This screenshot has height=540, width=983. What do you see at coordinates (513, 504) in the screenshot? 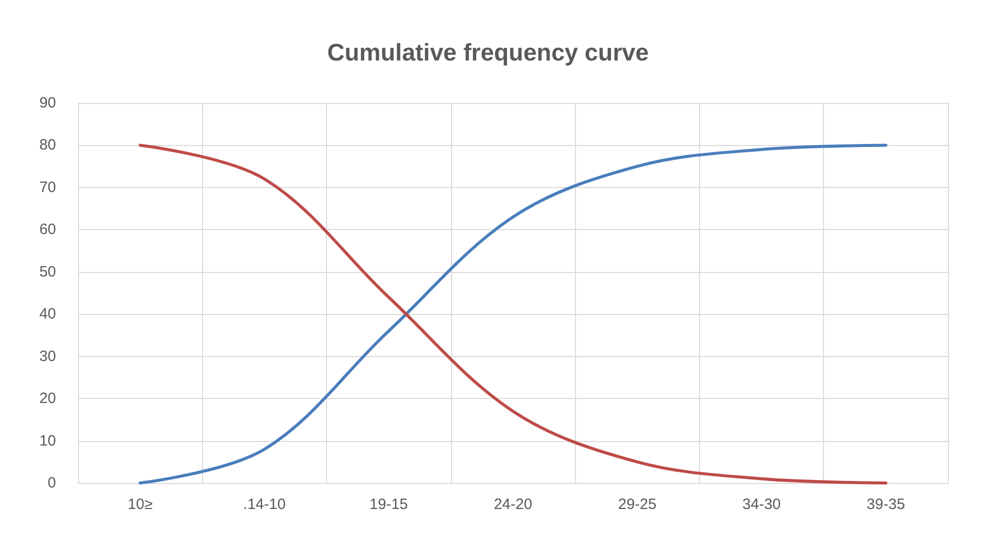
I see `x-tick-label: 24-20` at bounding box center [513, 504].